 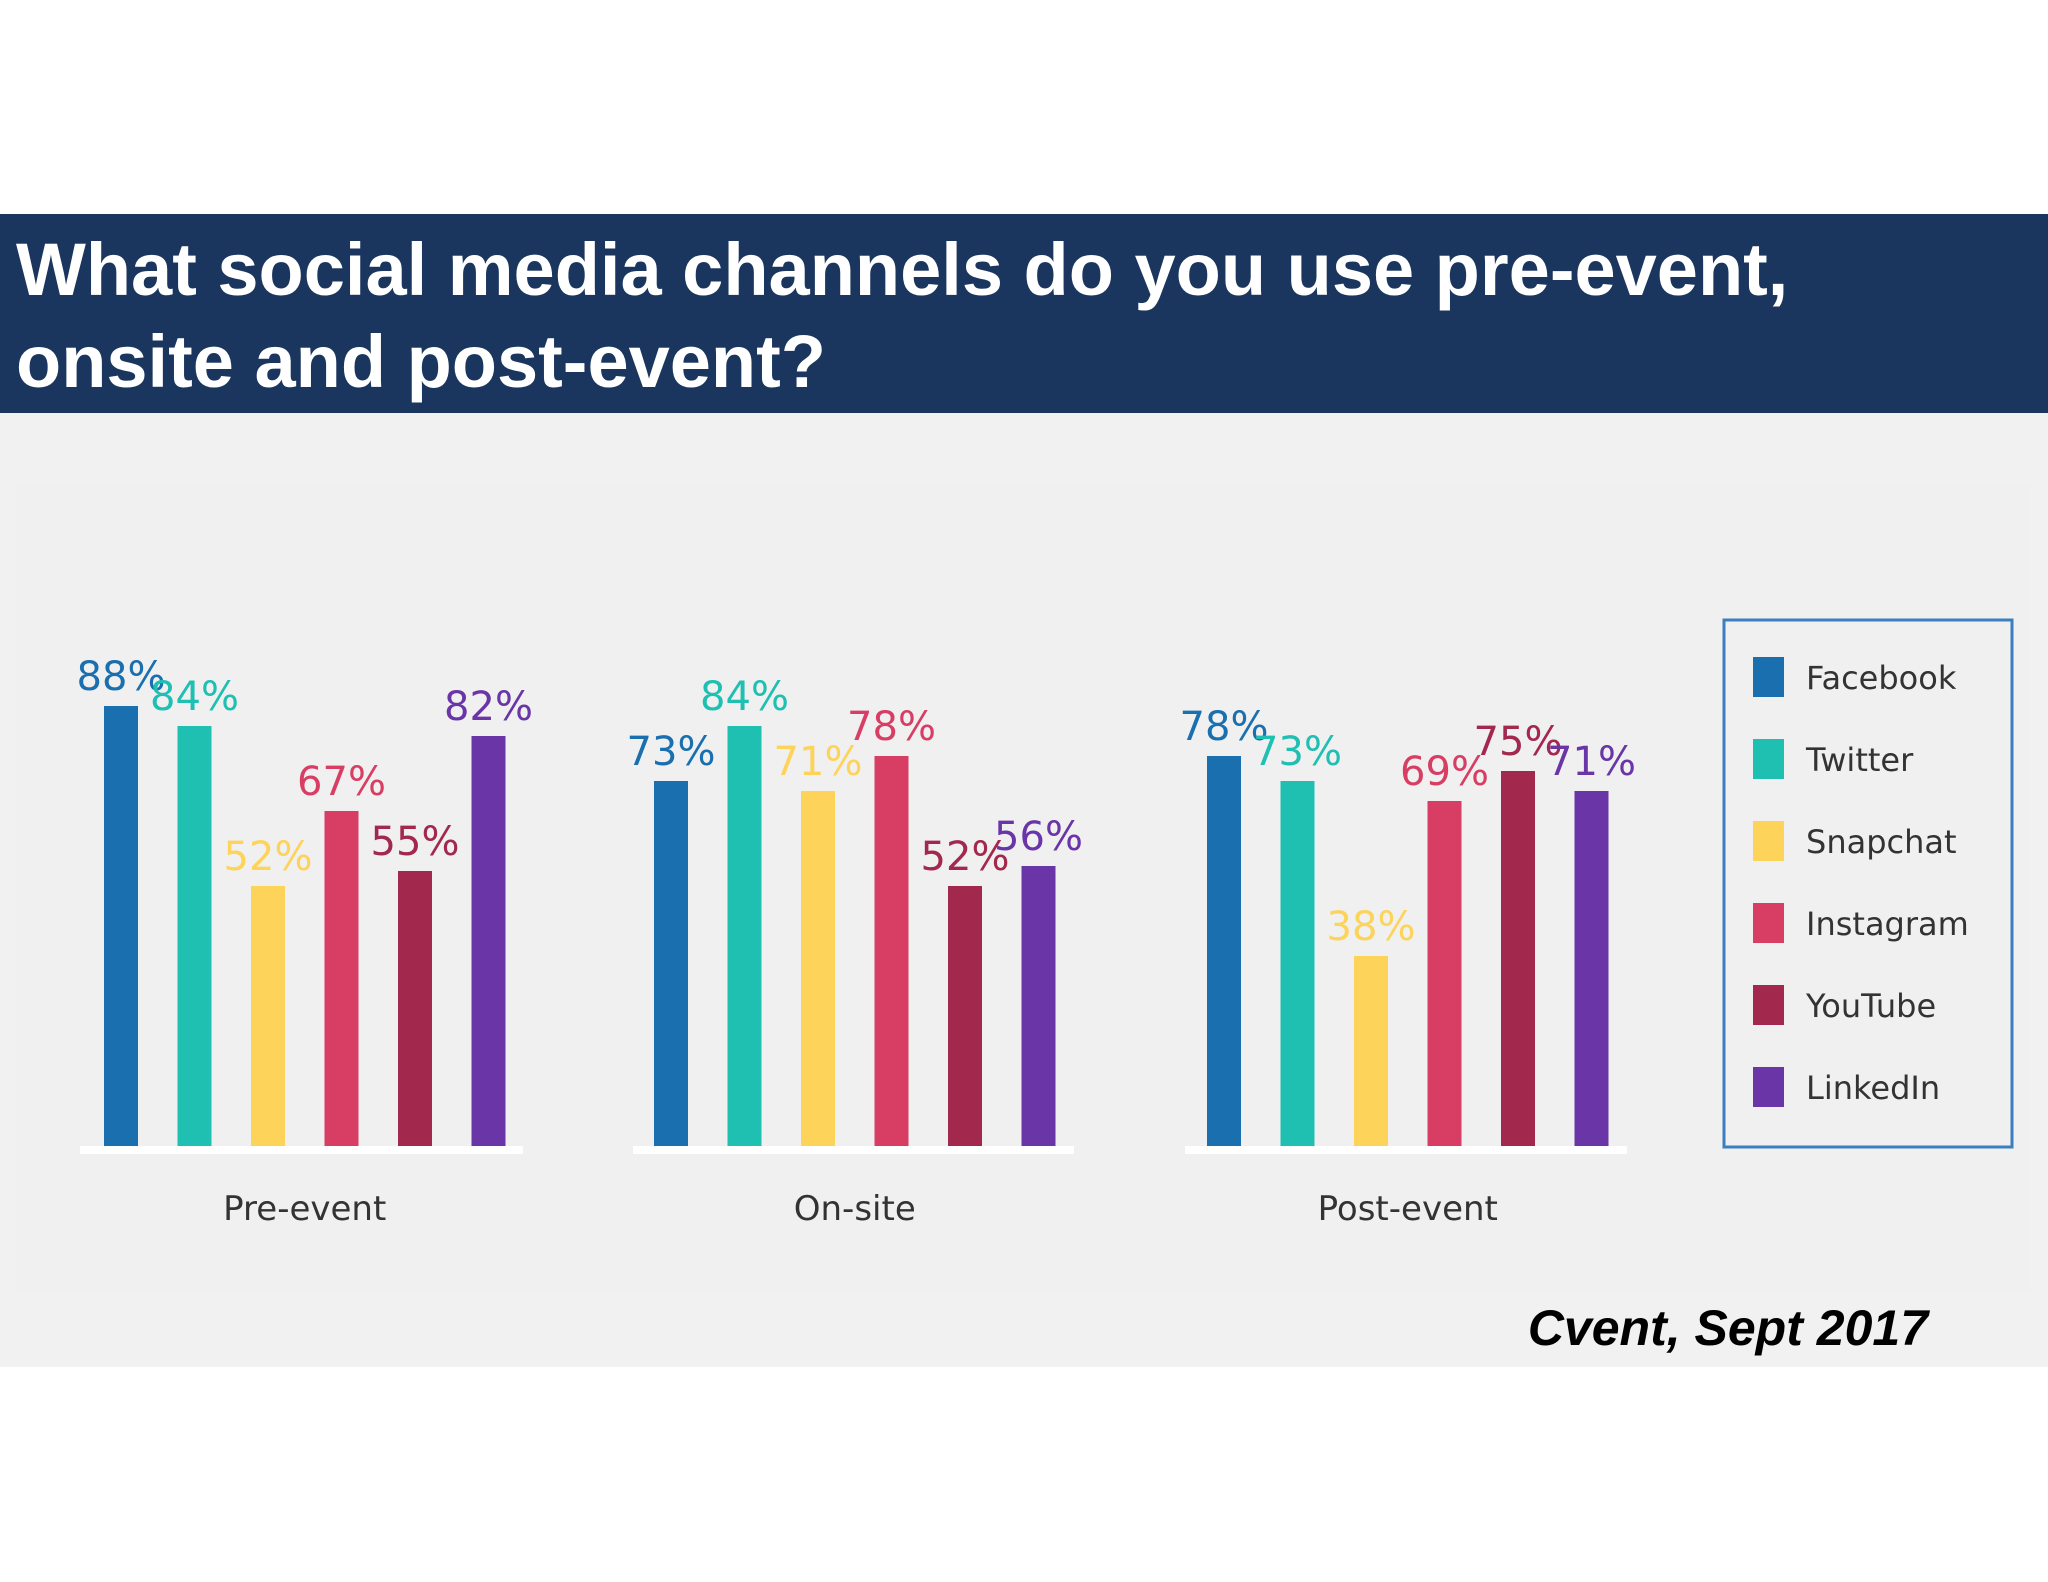 What do you see at coordinates (1768, 1087) in the screenshot?
I see `legend-swatch-linkedin` at bounding box center [1768, 1087].